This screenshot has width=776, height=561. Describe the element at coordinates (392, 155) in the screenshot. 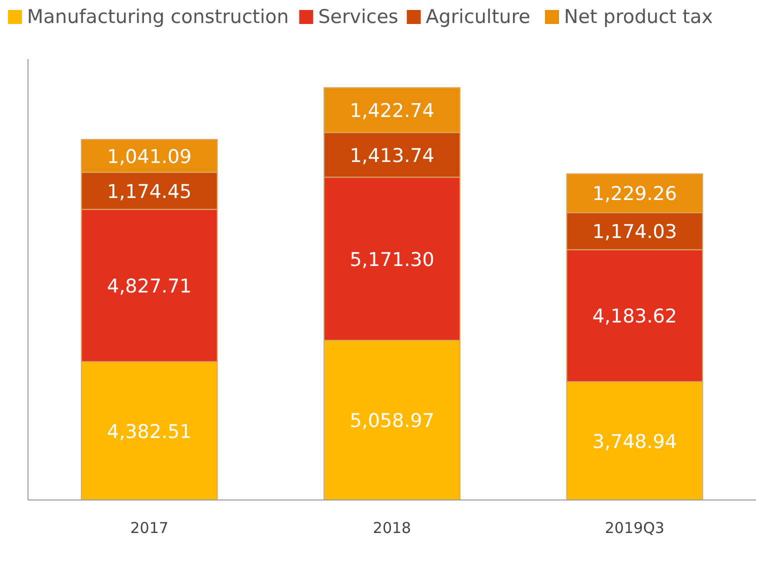

I see `data-label: 1,413.74` at that location.